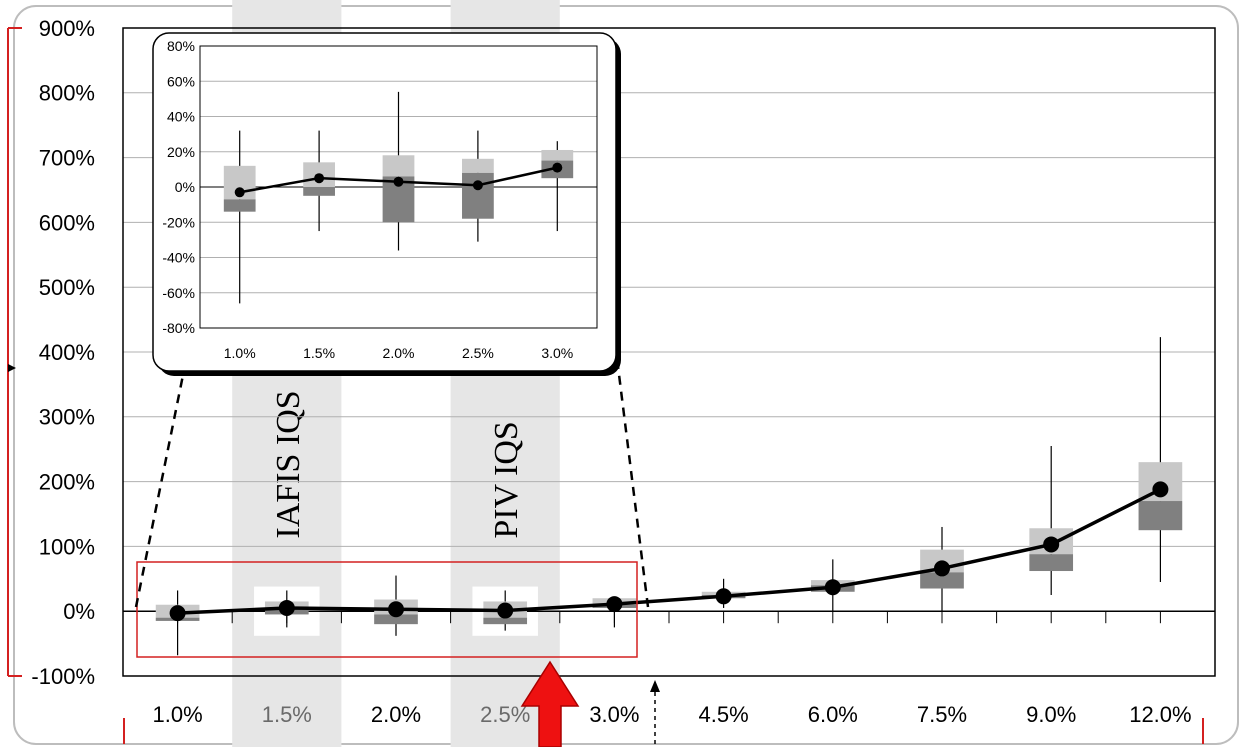  I want to click on y-tick-label: 100%, so click(67, 546).